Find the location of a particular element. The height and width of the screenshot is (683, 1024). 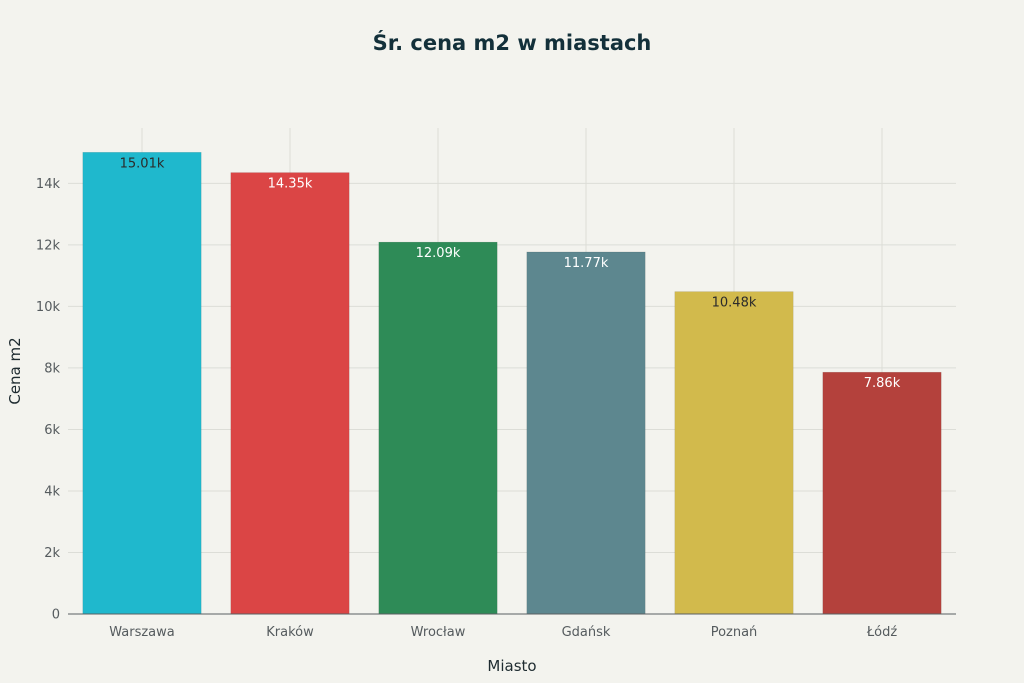

y-tick-label: 14k is located at coordinates (48, 184).